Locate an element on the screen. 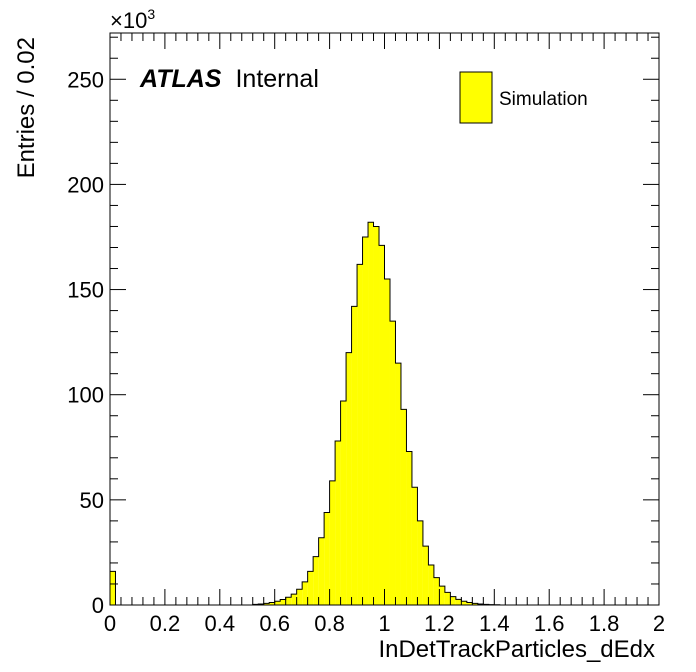 The image size is (696, 672). x-tick-label: 1 is located at coordinates (384, 623).